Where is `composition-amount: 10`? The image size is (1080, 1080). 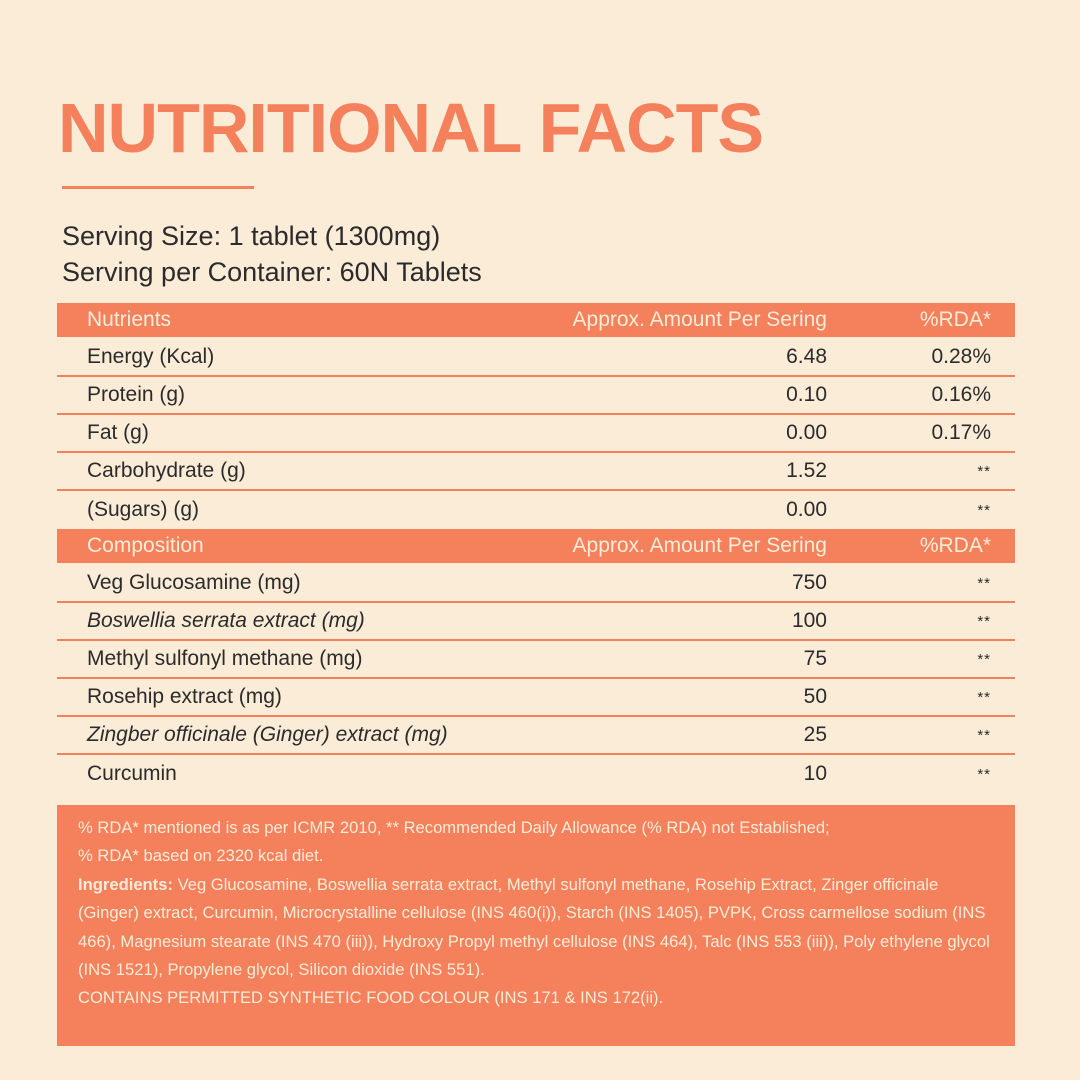
composition-amount: 10 is located at coordinates (815, 773).